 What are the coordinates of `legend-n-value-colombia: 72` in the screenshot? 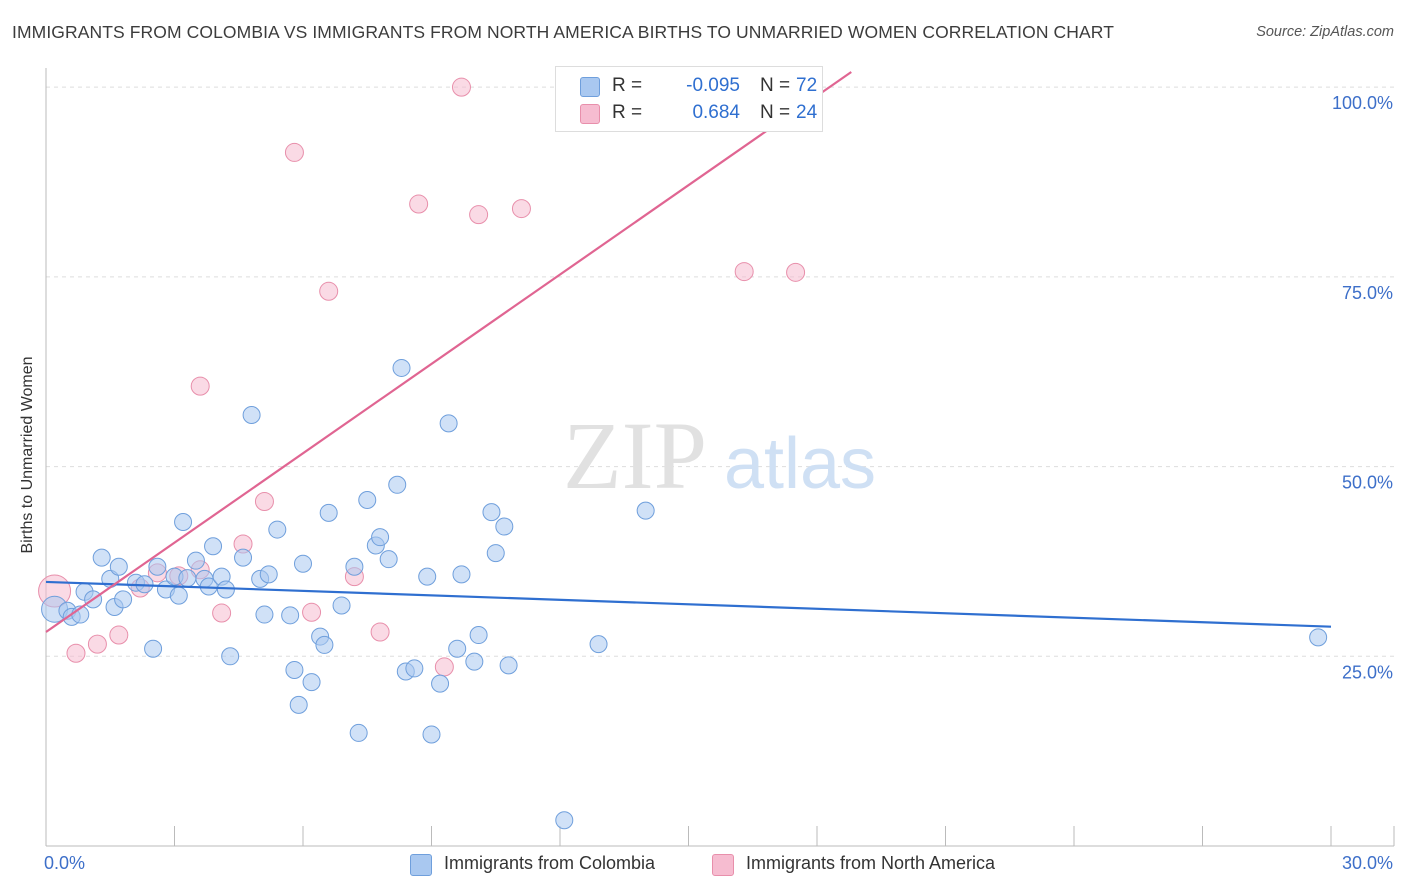 It's located at (807, 85).